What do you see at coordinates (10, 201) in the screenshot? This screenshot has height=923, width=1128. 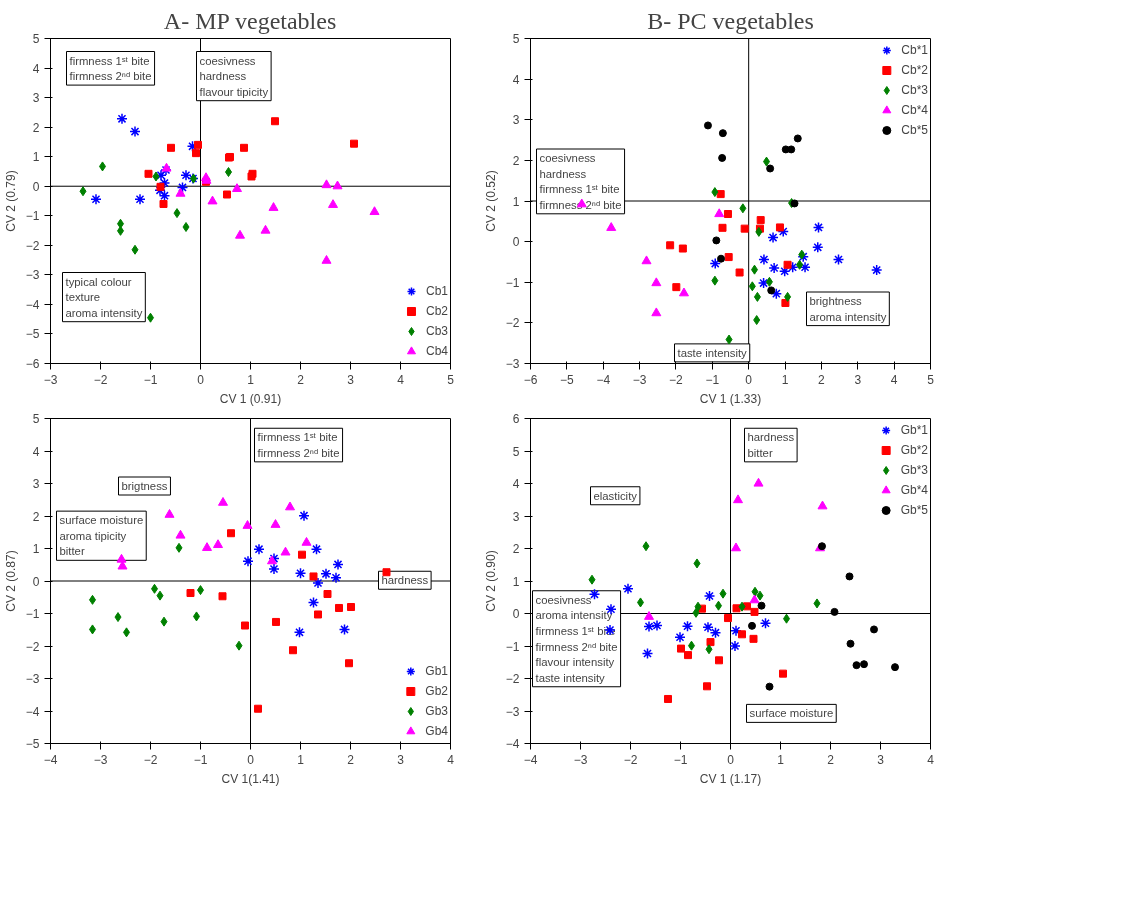 I see `y-axis-title: CV 2 (0.79)` at bounding box center [10, 201].